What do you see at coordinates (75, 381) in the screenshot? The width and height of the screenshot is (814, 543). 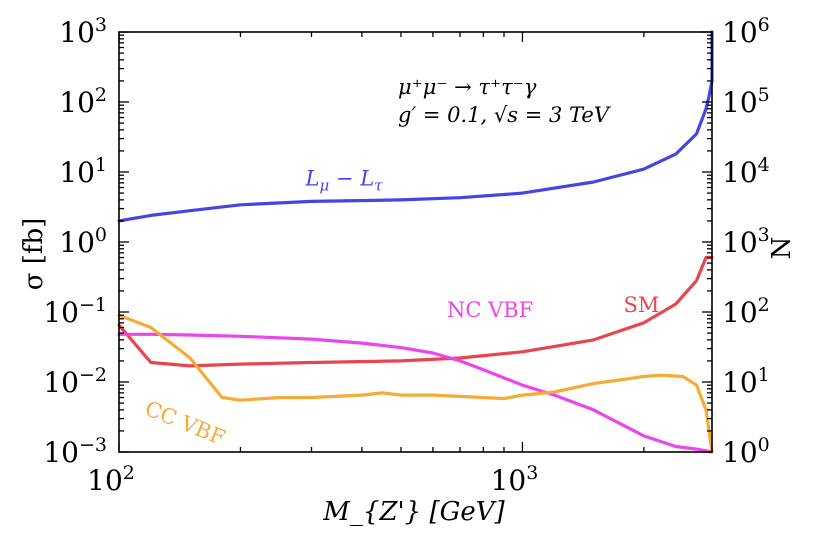 I see `y-tick-label: 10⁻²` at bounding box center [75, 381].